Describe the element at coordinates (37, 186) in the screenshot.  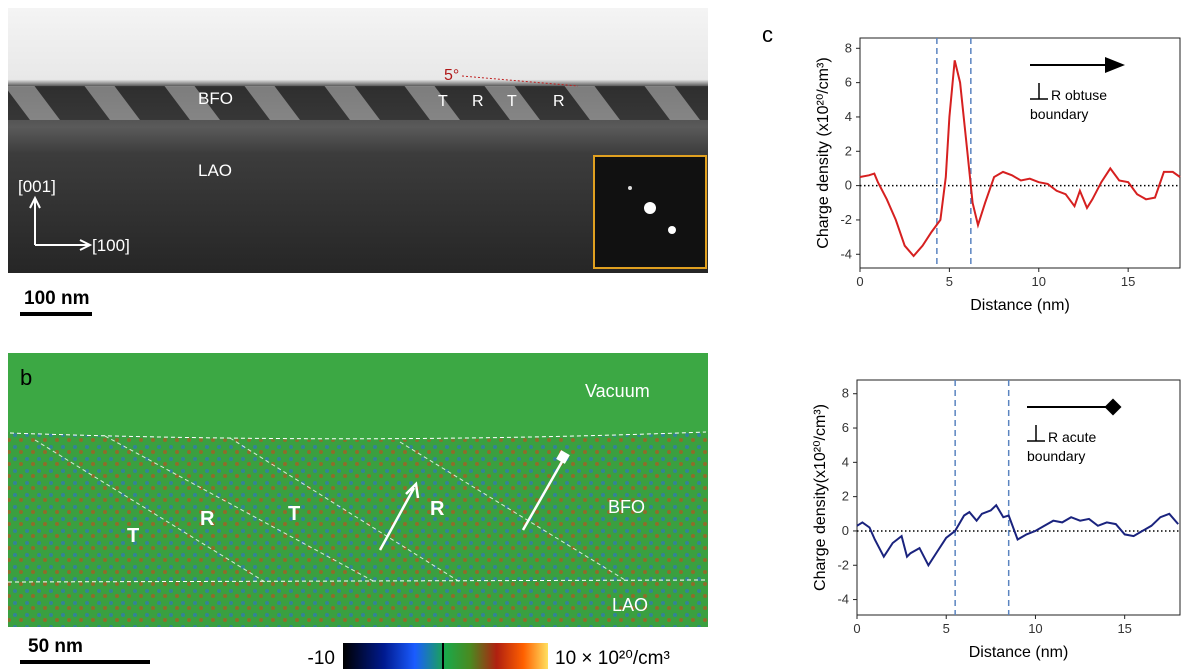
I see `axis-label: [001]` at that location.